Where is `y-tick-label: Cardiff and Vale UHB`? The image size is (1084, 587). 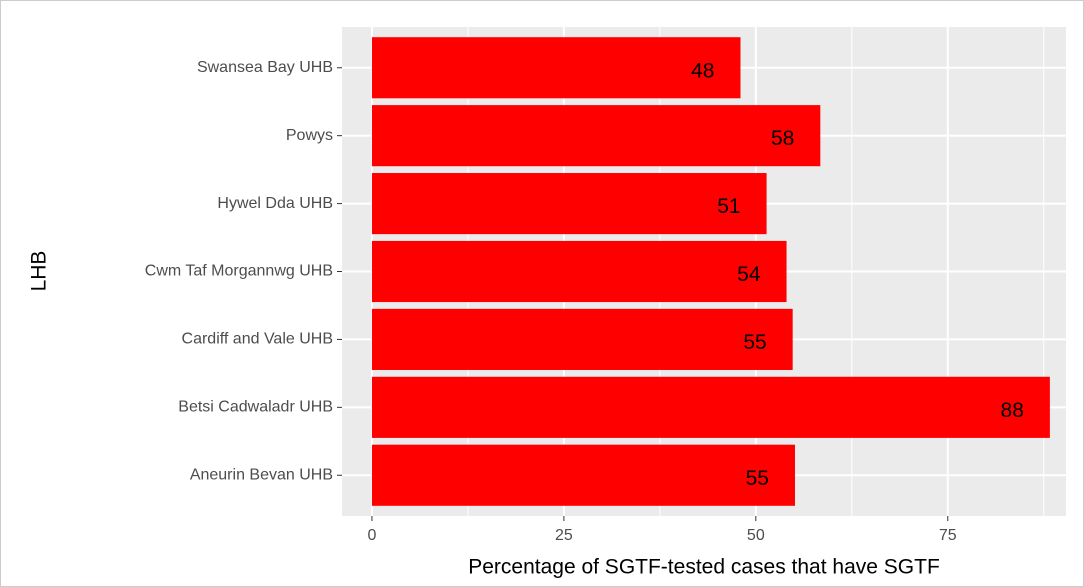
y-tick-label: Cardiff and Vale UHB is located at coordinates (257, 339).